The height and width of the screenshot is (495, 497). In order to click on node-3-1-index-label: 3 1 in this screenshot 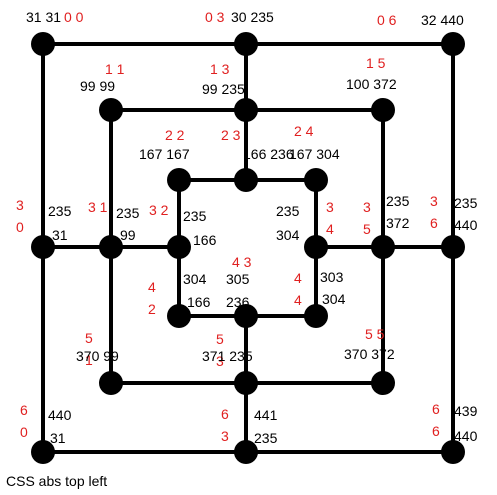, I will do `click(98, 207)`.